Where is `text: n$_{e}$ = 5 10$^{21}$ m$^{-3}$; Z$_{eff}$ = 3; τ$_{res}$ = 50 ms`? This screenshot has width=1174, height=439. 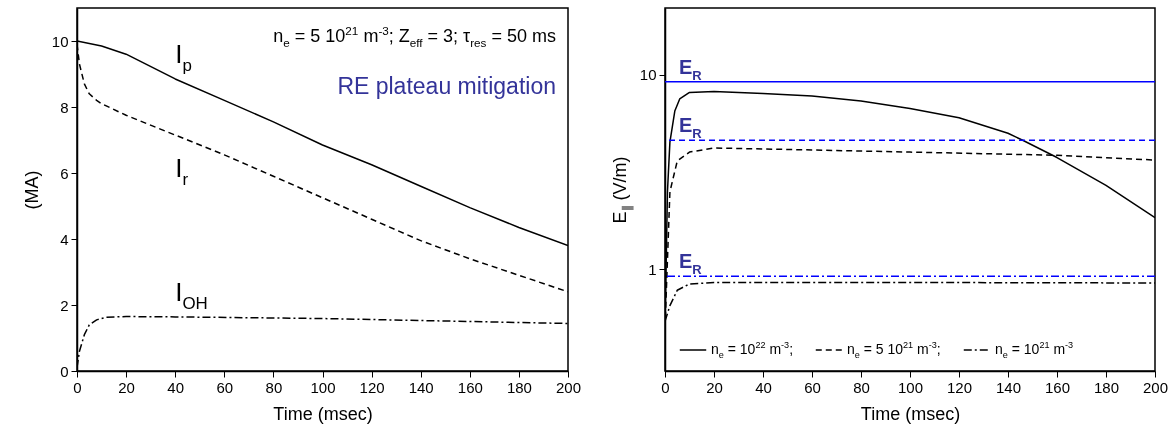 text: n$_{e}$ = 5 10$^{21}$ m$^{-3}$; Z$_{eff}$ = 3; τ$_{res}$ = 50 ms is located at coordinates (414, 36).